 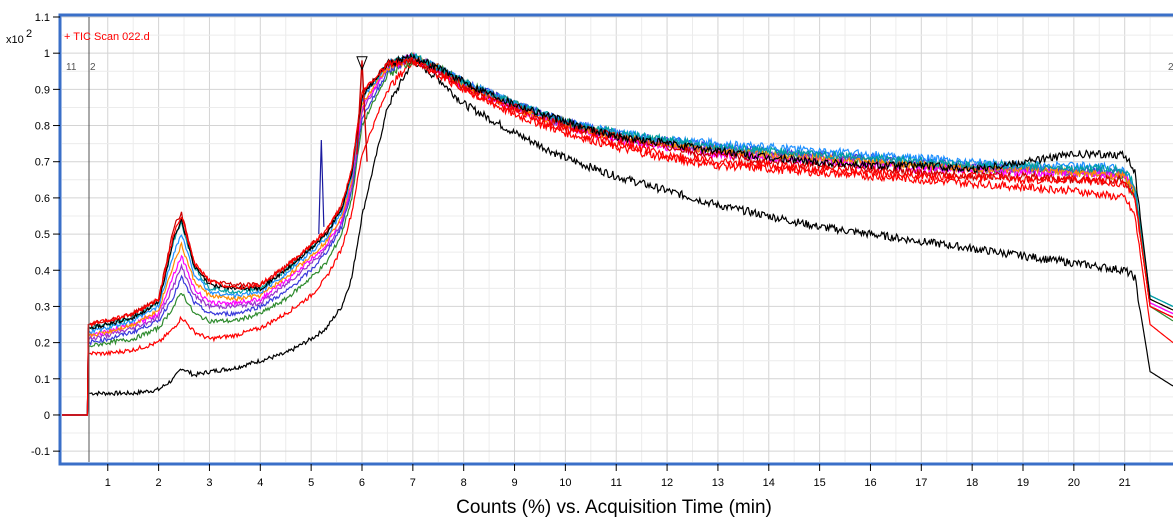 What do you see at coordinates (614, 507) in the screenshot?
I see `x-axis-title: Counts (%) vs. Acquisition Time (min)` at bounding box center [614, 507].